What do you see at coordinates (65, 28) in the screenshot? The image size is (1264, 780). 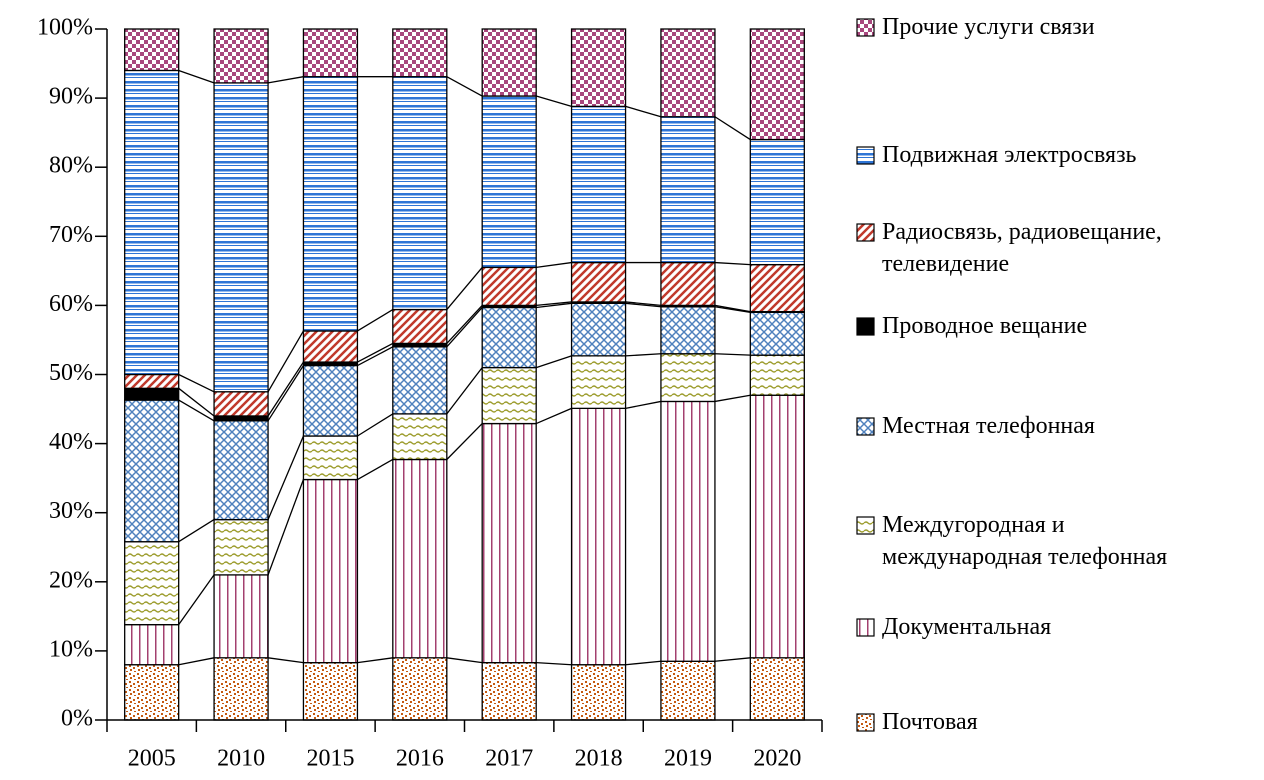 I see `y-tick-label: 100%` at bounding box center [65, 28].